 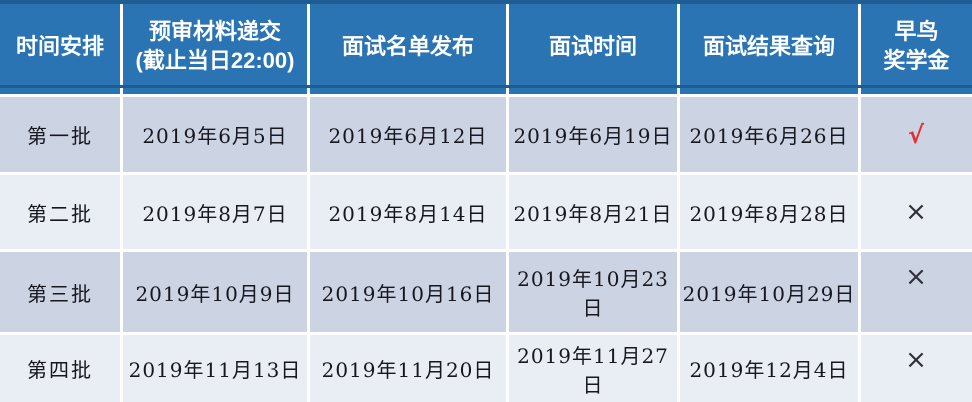 What do you see at coordinates (215, 212) in the screenshot?
I see `cell-submit-date: 2019年8月7日` at bounding box center [215, 212].